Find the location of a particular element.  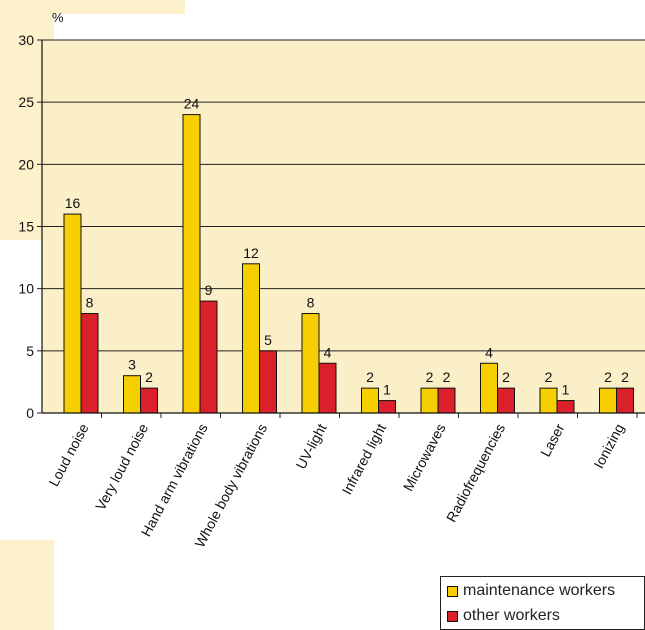

value-label-maintenance: 8 is located at coordinates (311, 303).